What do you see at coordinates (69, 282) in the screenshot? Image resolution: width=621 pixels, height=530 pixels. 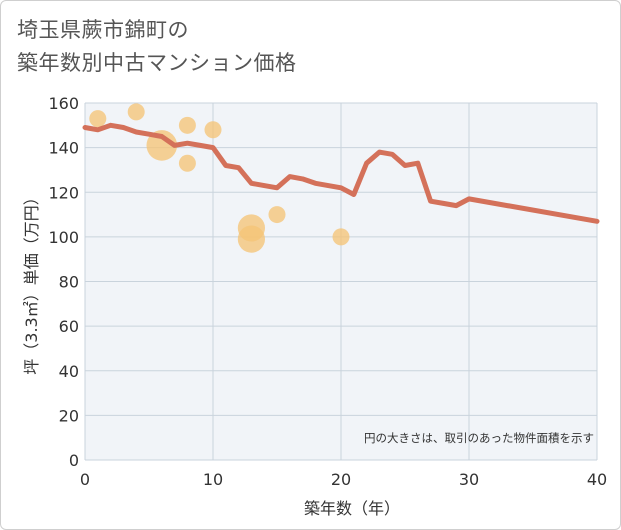 I see `y-tick-label: 80` at bounding box center [69, 282].